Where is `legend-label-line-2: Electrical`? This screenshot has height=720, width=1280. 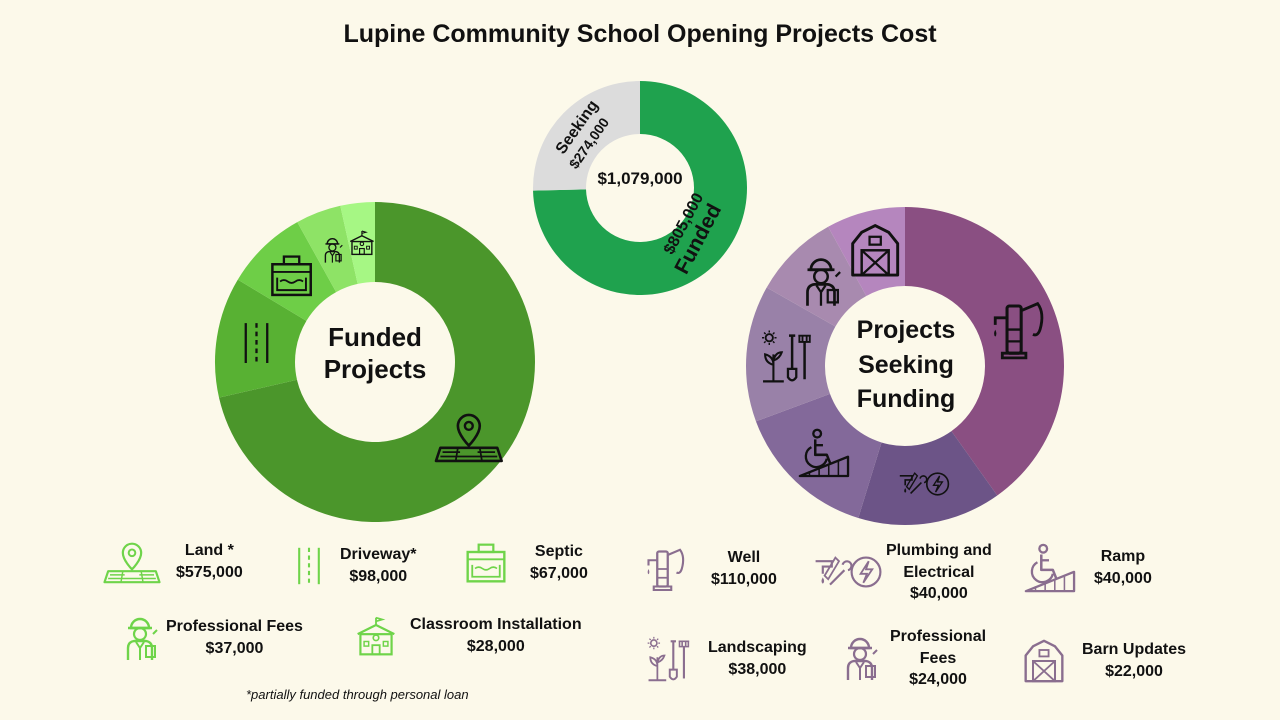
legend-label-line-2: Electrical is located at coordinates (939, 572).